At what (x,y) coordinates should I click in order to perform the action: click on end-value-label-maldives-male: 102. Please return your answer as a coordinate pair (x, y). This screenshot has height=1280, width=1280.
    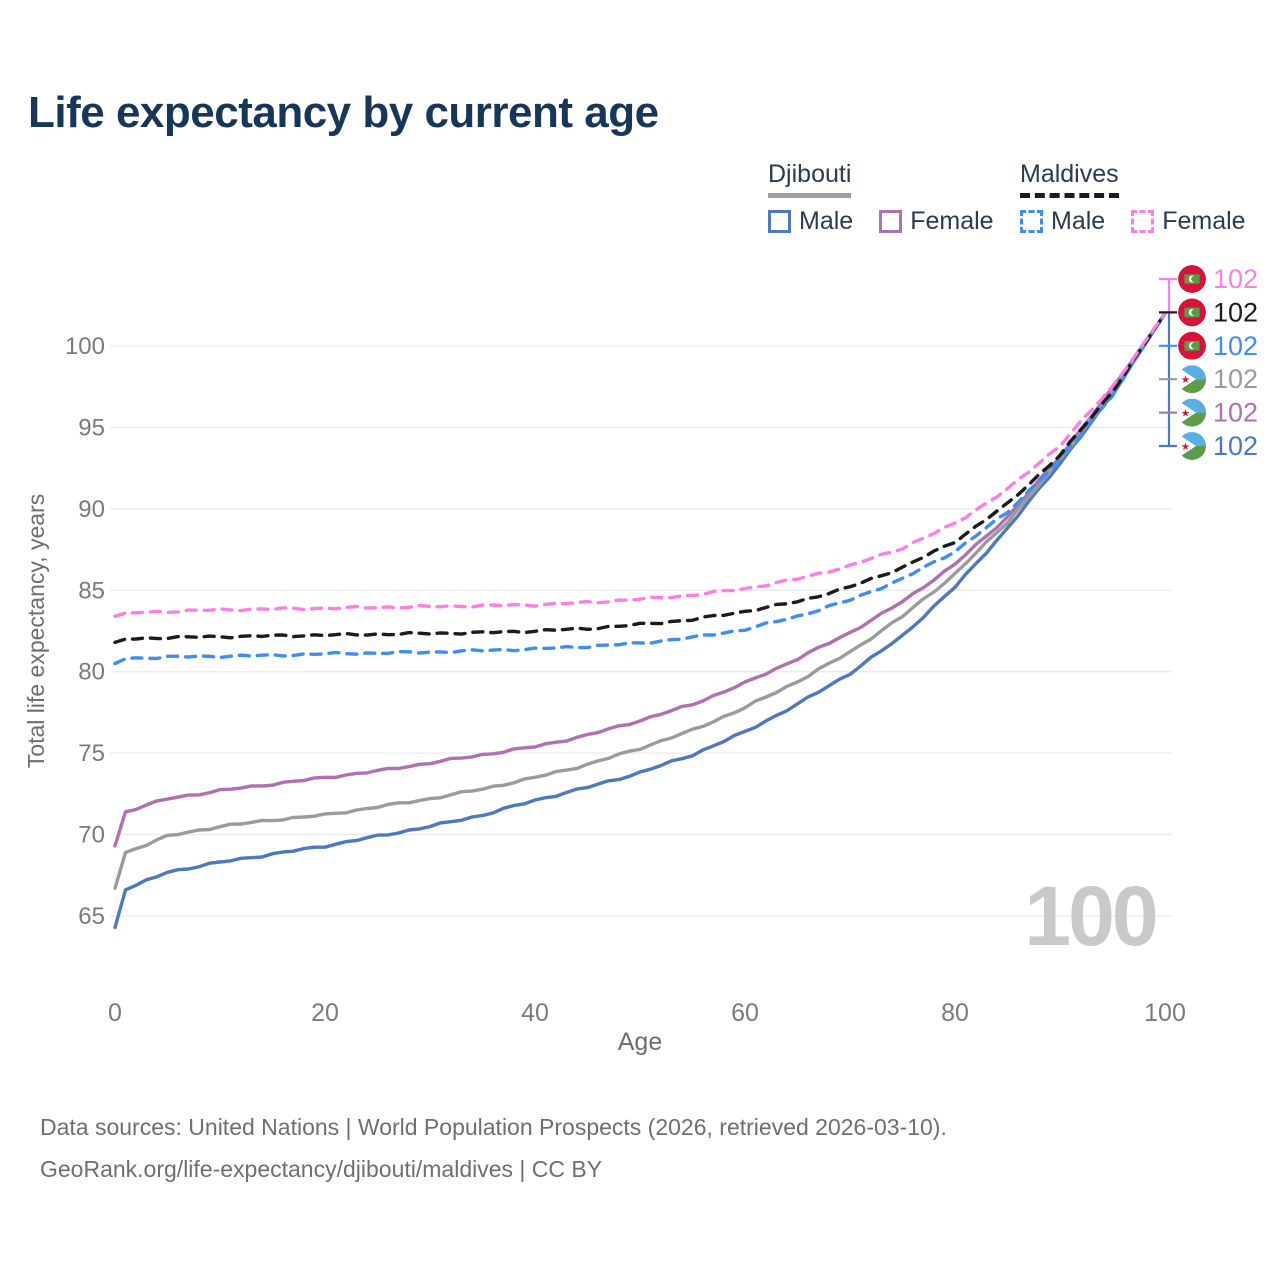
    Looking at the image, I should click on (1235, 346).